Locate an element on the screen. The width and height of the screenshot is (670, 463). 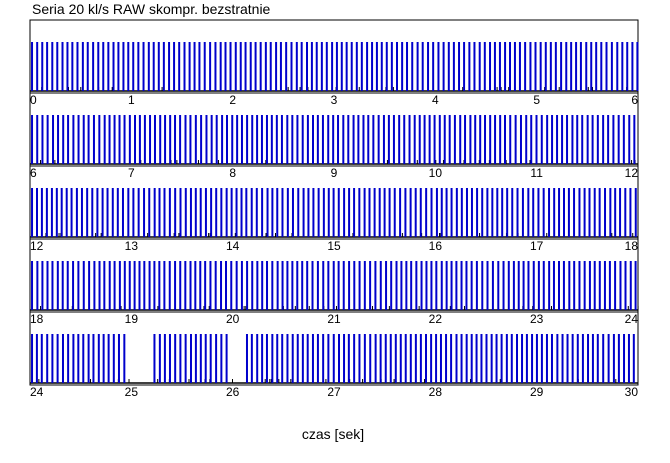
chart-title: Seria 20 kl/s RAW skompr. bezstratnie is located at coordinates (151, 9).